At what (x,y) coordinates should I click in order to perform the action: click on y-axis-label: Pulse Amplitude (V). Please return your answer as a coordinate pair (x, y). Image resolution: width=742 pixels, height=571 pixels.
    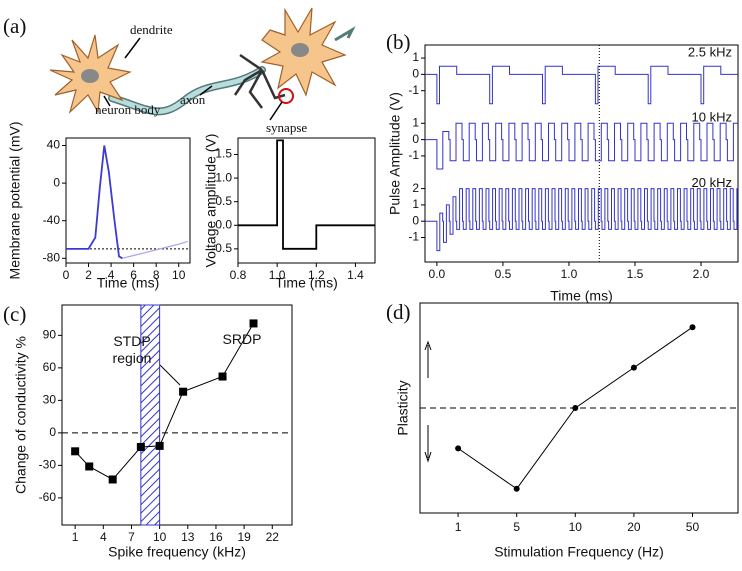
    Looking at the image, I should click on (395, 153).